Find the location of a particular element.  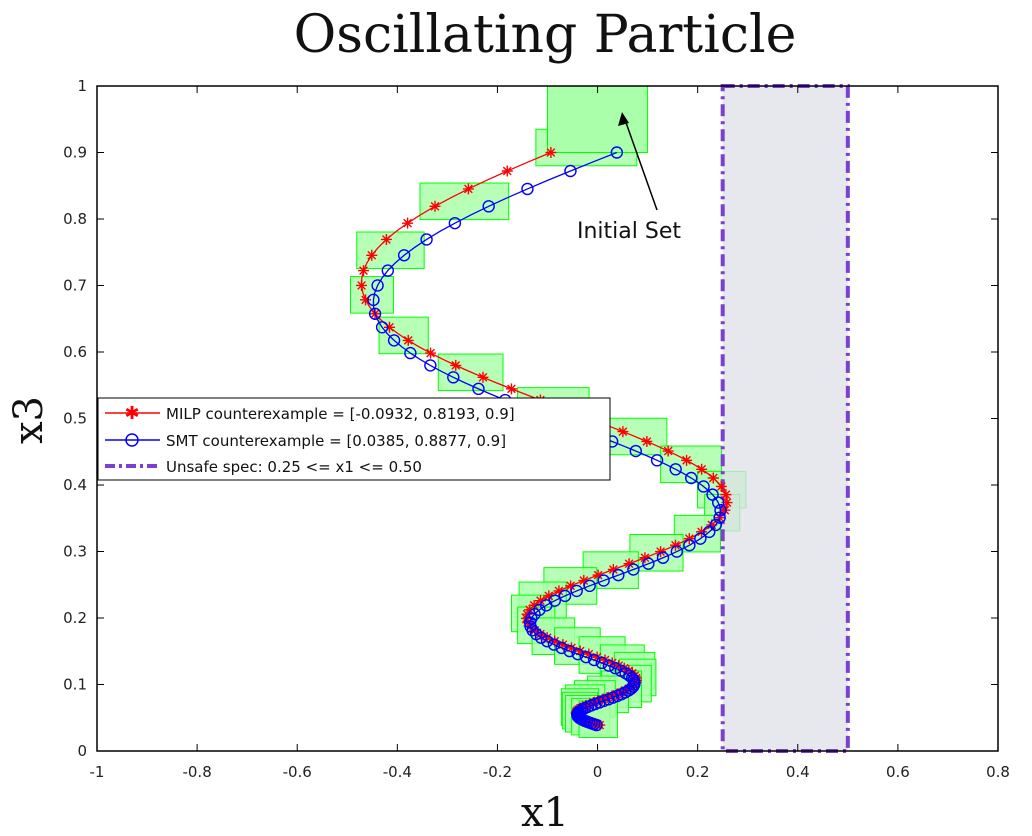

y-tick-label: 0.6 is located at coordinates (75, 352).